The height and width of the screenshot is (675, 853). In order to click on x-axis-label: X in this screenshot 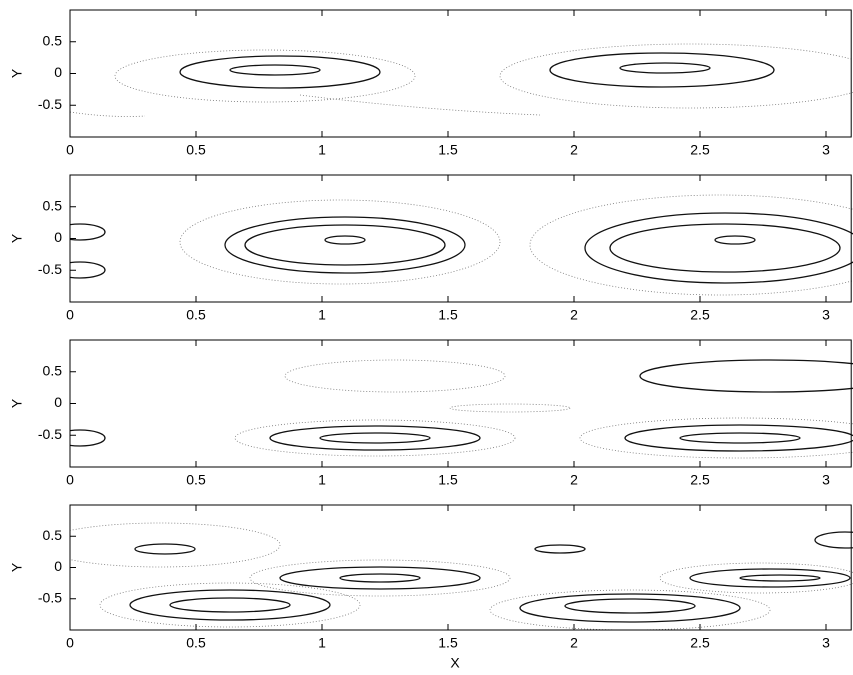, I will do `click(455, 663)`.